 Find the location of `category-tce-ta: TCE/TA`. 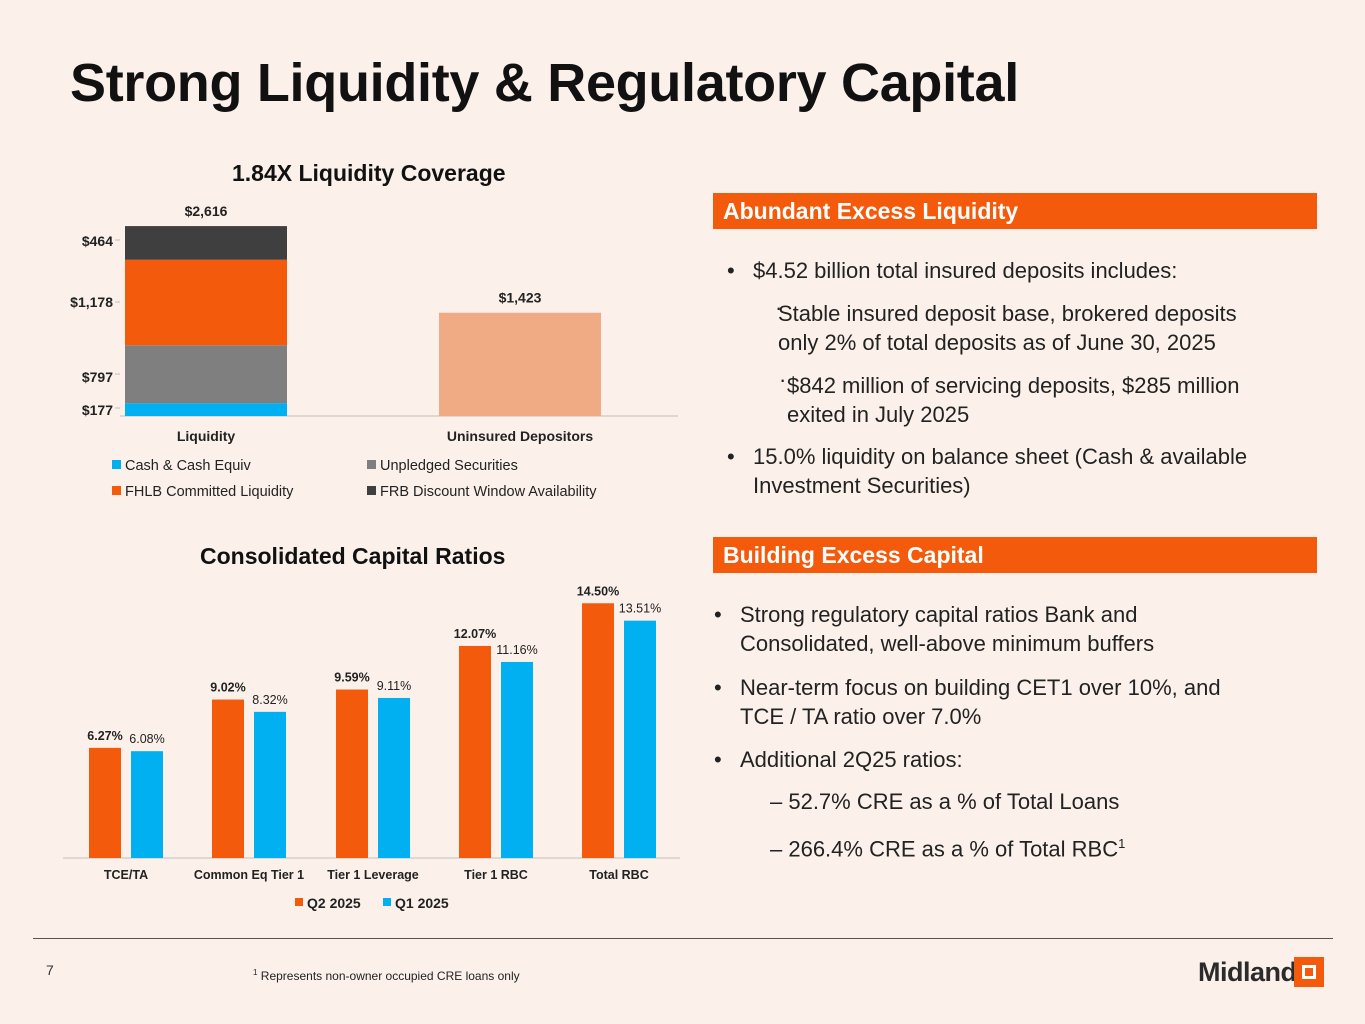

category-tce-ta: TCE/TA is located at coordinates (126, 875).